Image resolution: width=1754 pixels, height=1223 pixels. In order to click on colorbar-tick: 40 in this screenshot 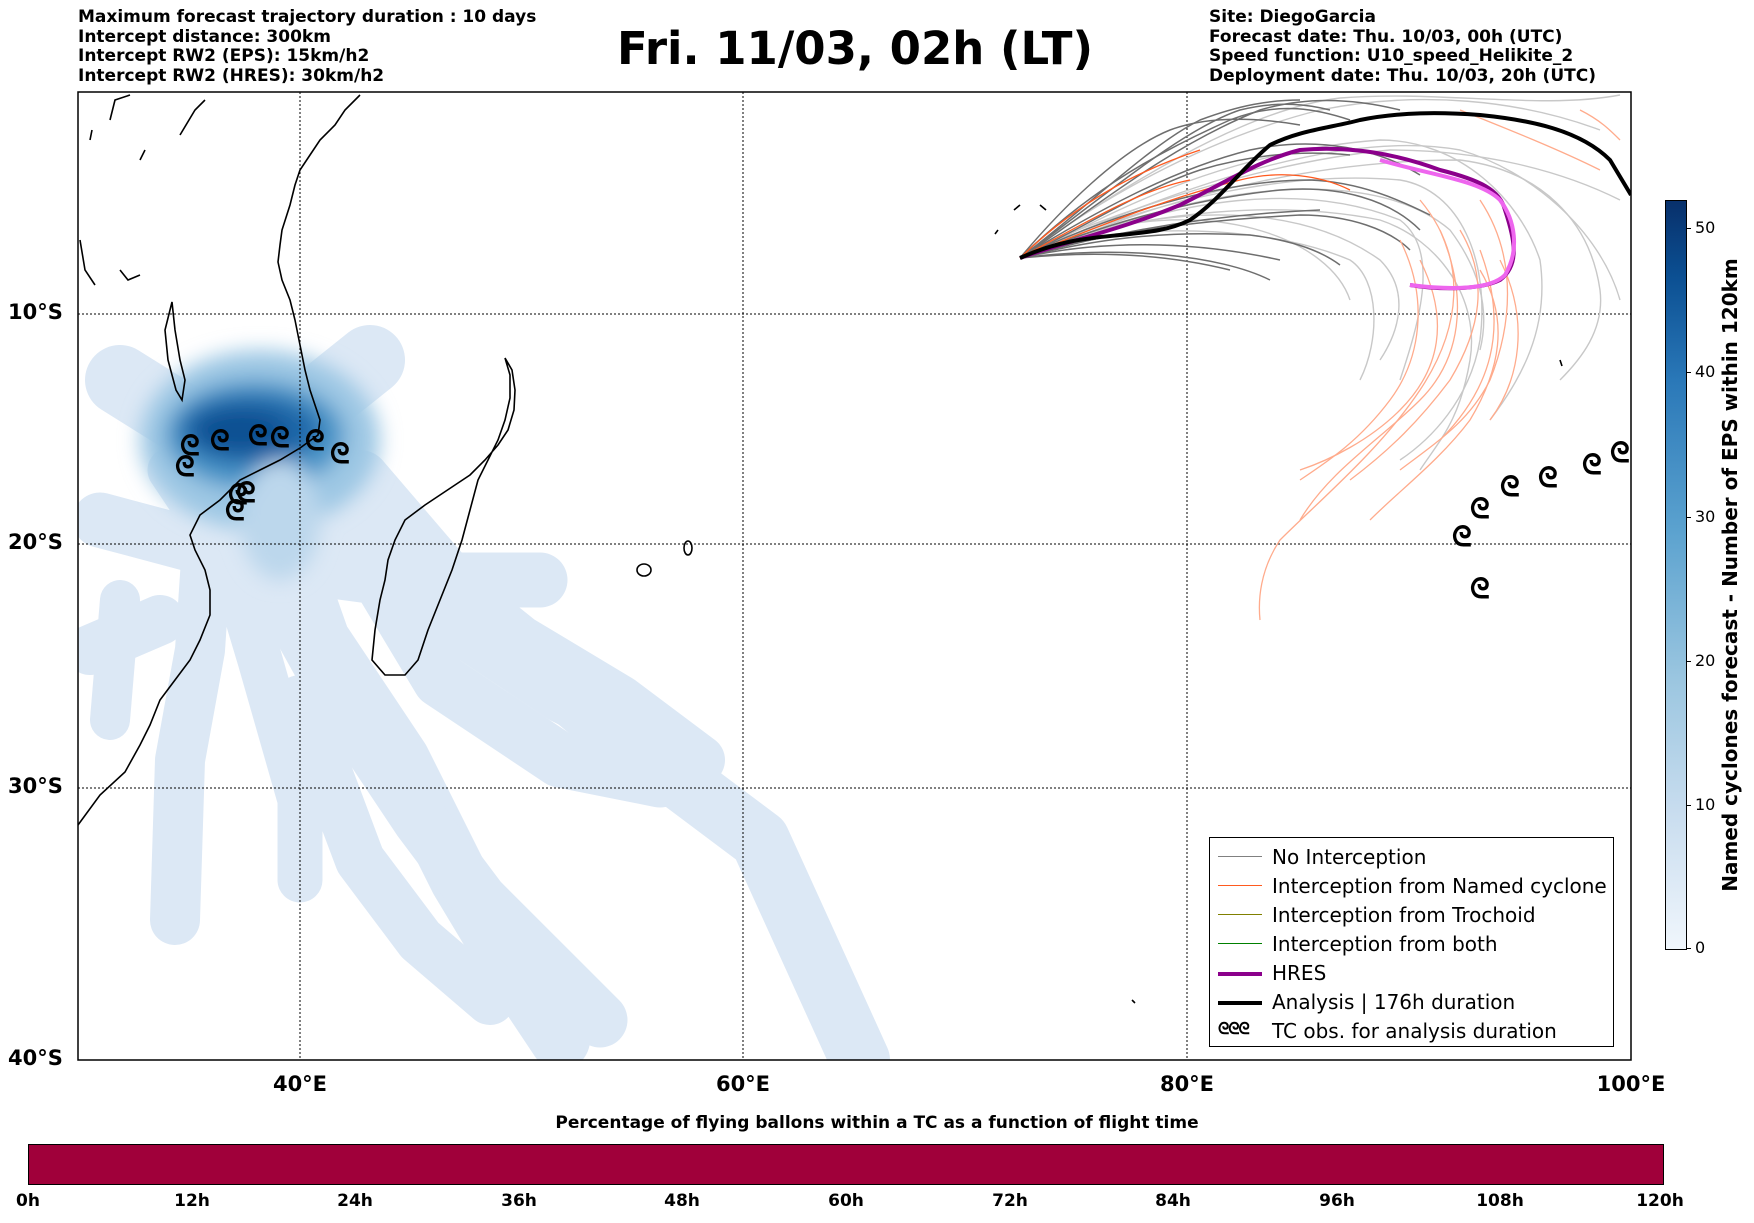, I will do `click(1705, 371)`.